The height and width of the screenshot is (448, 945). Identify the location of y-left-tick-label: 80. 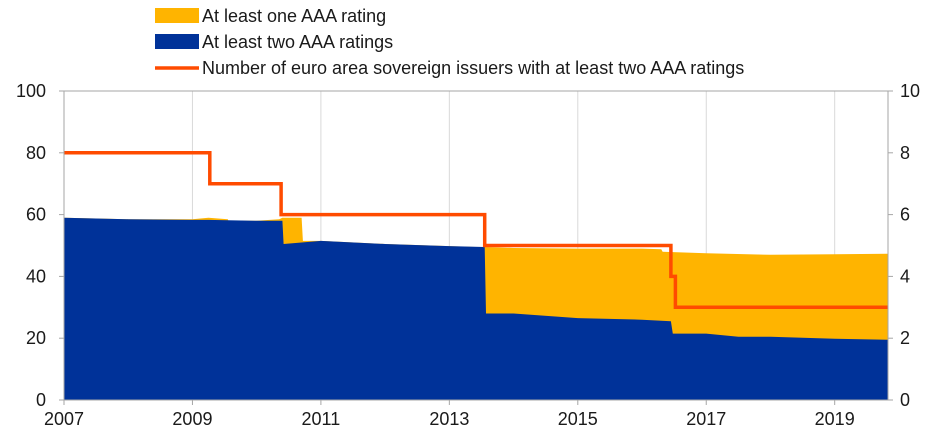
(36, 153).